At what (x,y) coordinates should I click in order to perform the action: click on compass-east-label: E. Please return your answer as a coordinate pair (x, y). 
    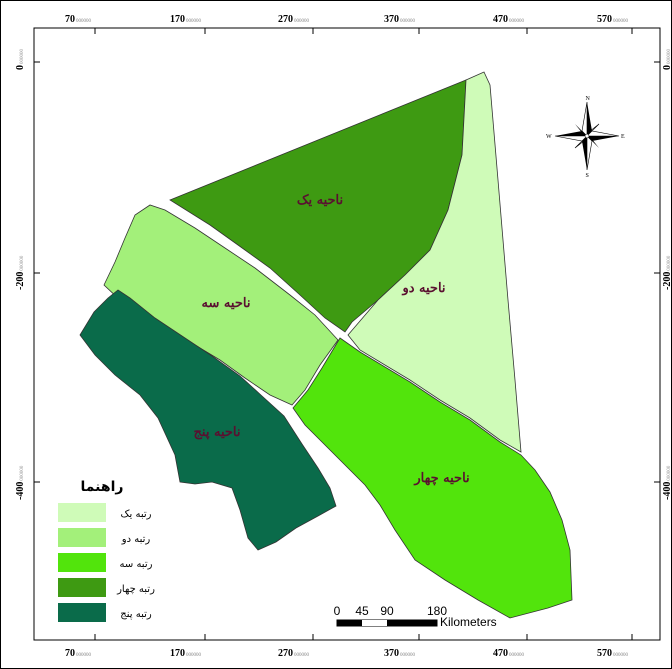
    Looking at the image, I should click on (623, 137).